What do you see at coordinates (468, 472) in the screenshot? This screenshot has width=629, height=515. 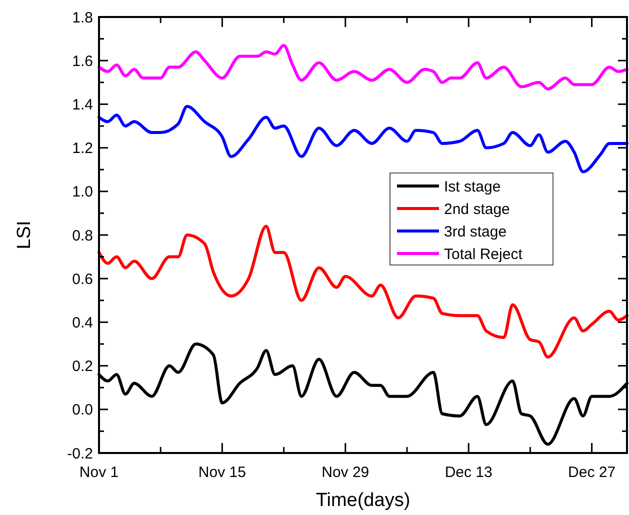 I see `x-tick-label: Dec 13` at bounding box center [468, 472].